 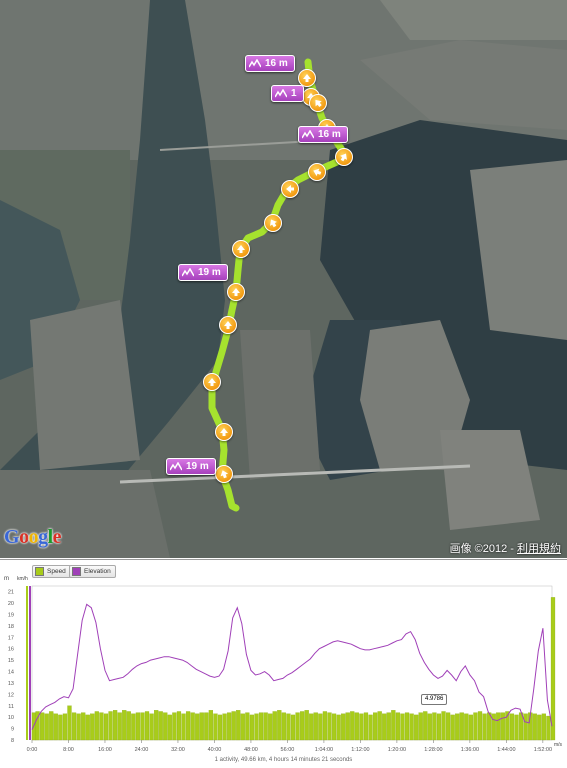 I want to click on legend-elevation: Elevation, so click(x=92, y=571).